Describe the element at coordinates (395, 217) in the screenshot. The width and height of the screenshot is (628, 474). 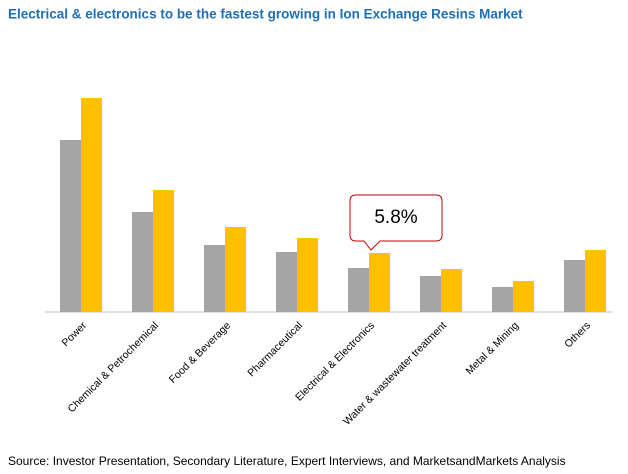
I see `annotation: 5.8%` at that location.